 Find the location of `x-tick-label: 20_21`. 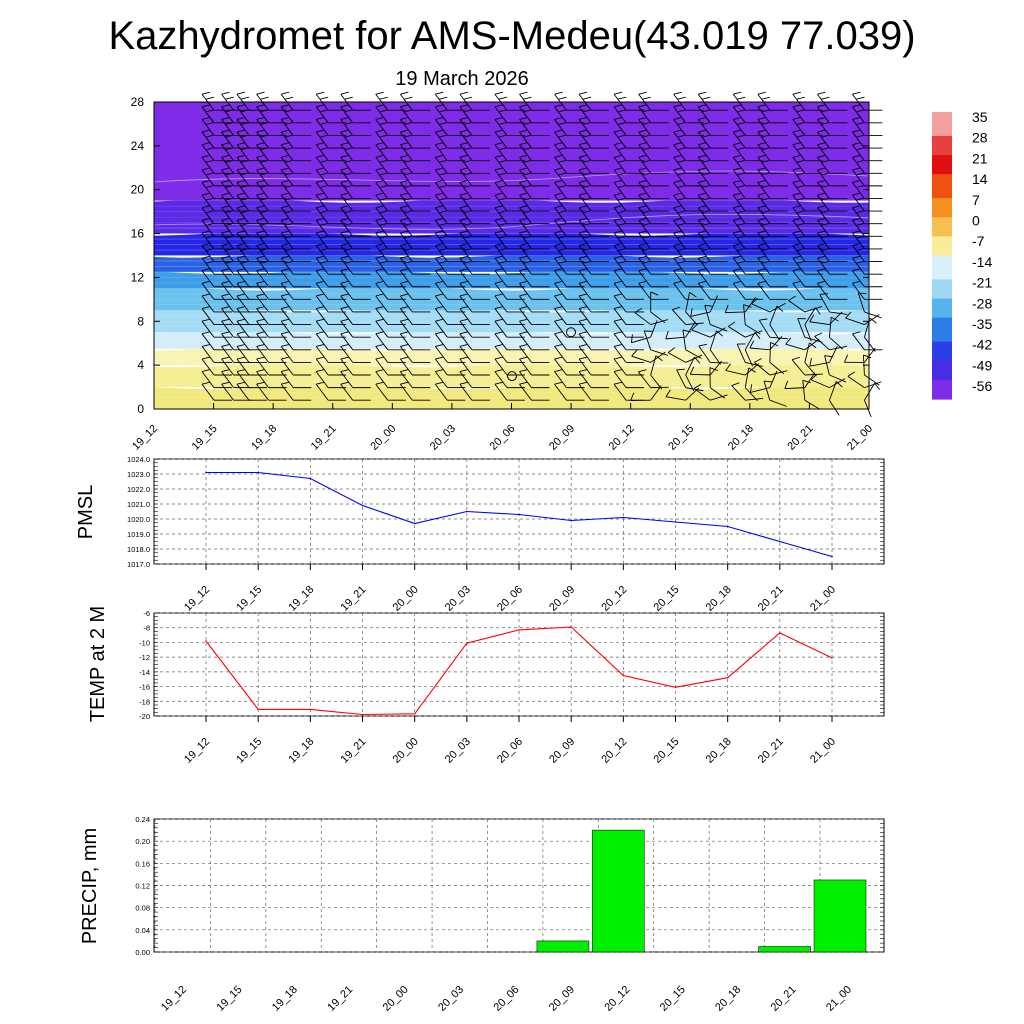

x-tick-label: 20_21 is located at coordinates (771, 751).